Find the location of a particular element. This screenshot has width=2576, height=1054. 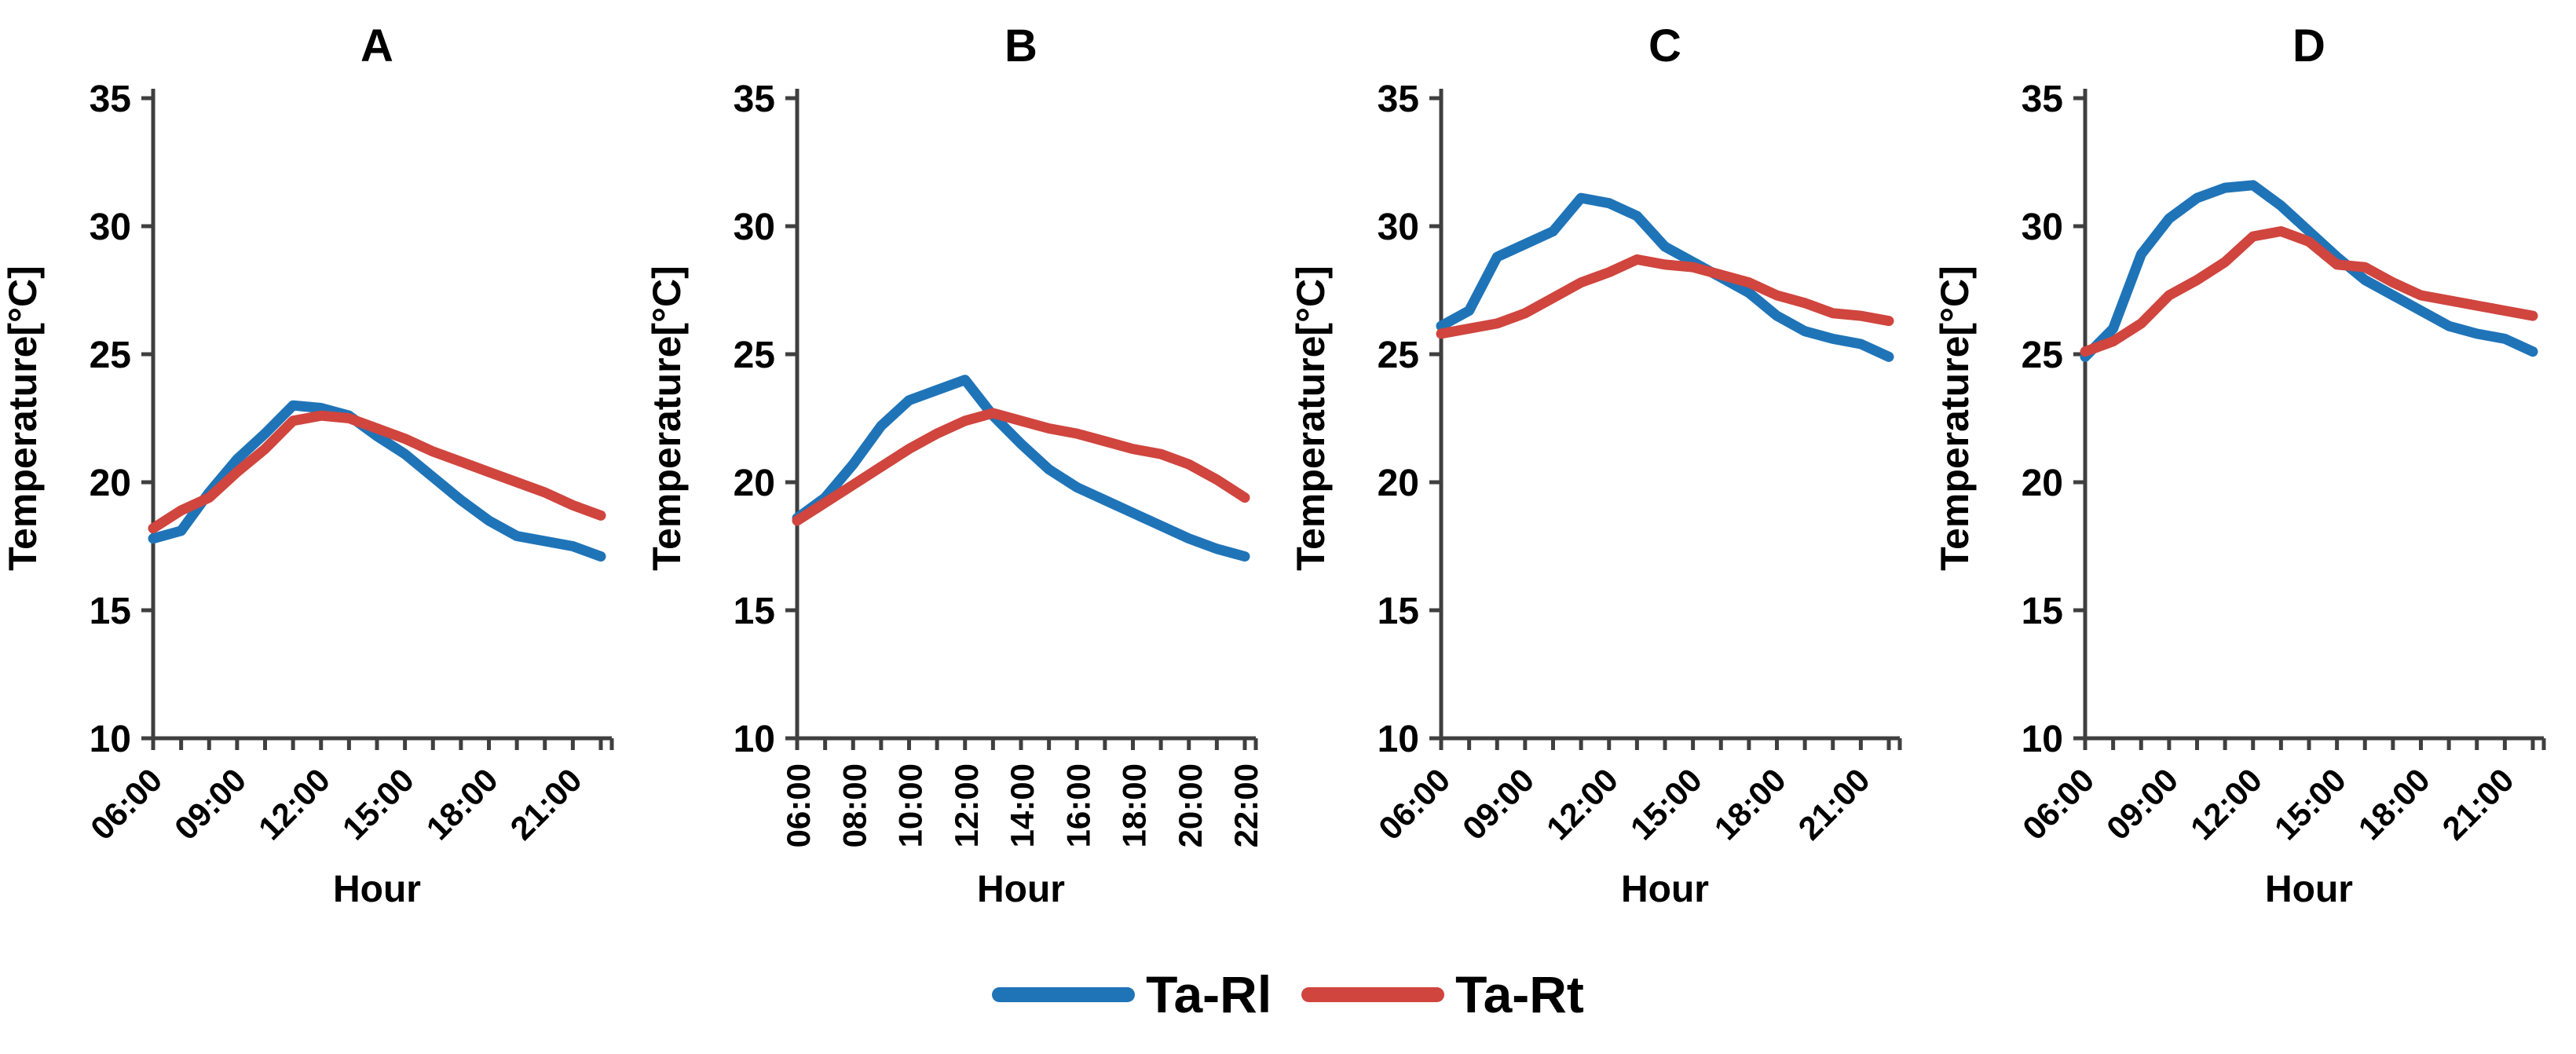

legend-item-ta-rl: Ta-Rl is located at coordinates (1132, 994).